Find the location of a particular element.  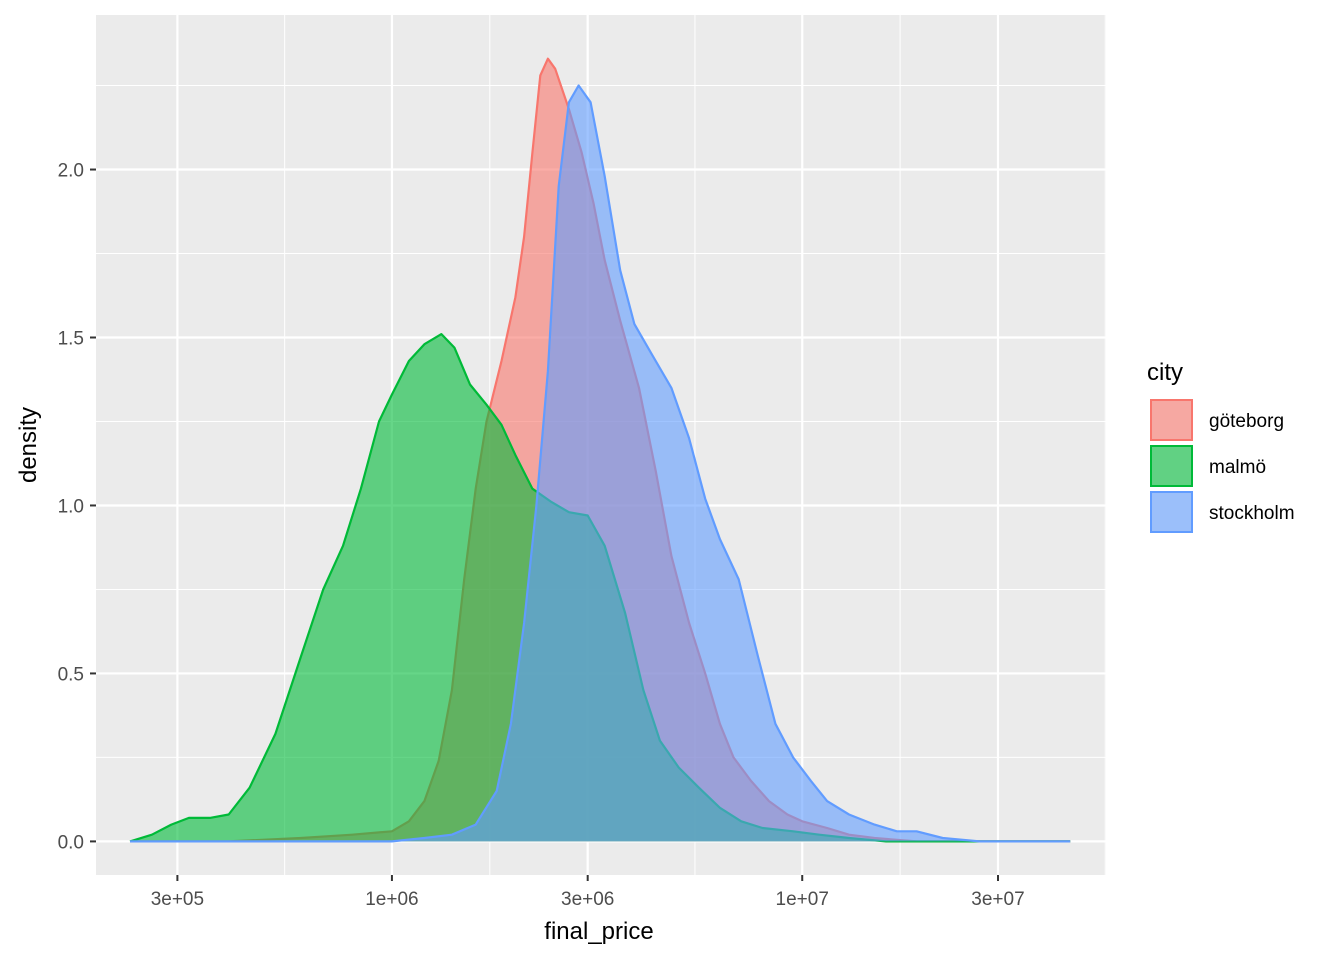

y-axis-title: density is located at coordinates (28, 445).